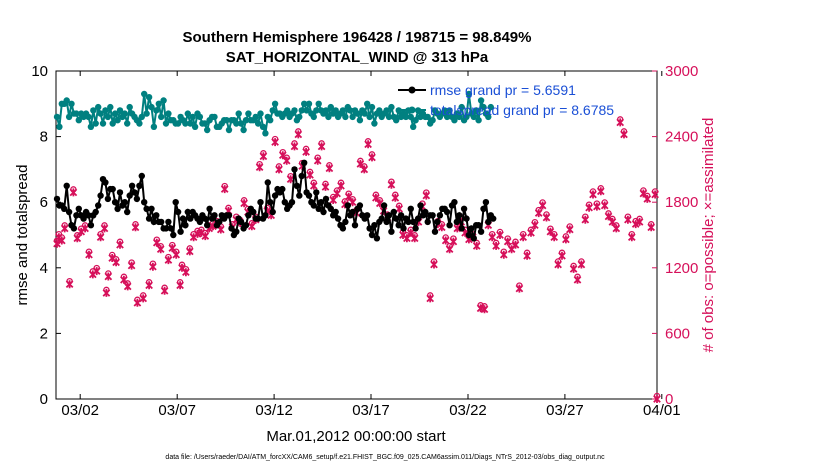 This screenshot has width=830, height=470. Describe the element at coordinates (522, 110) in the screenshot. I see `legend-totalspread: totalspread grand pr = 8.6785` at that location.